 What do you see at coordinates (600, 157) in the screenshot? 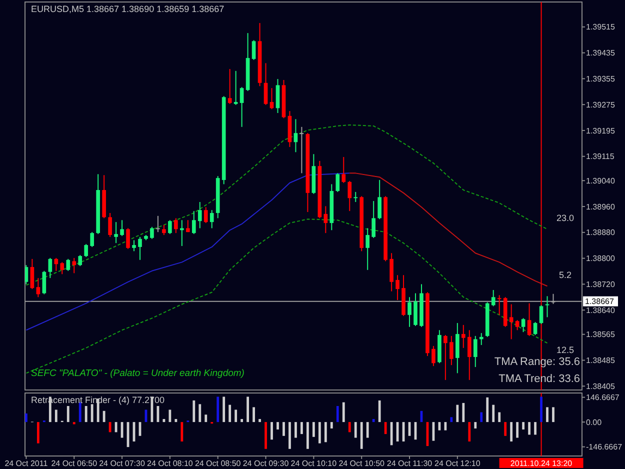
I see `y-tick-label: 1.39115` at bounding box center [600, 157].